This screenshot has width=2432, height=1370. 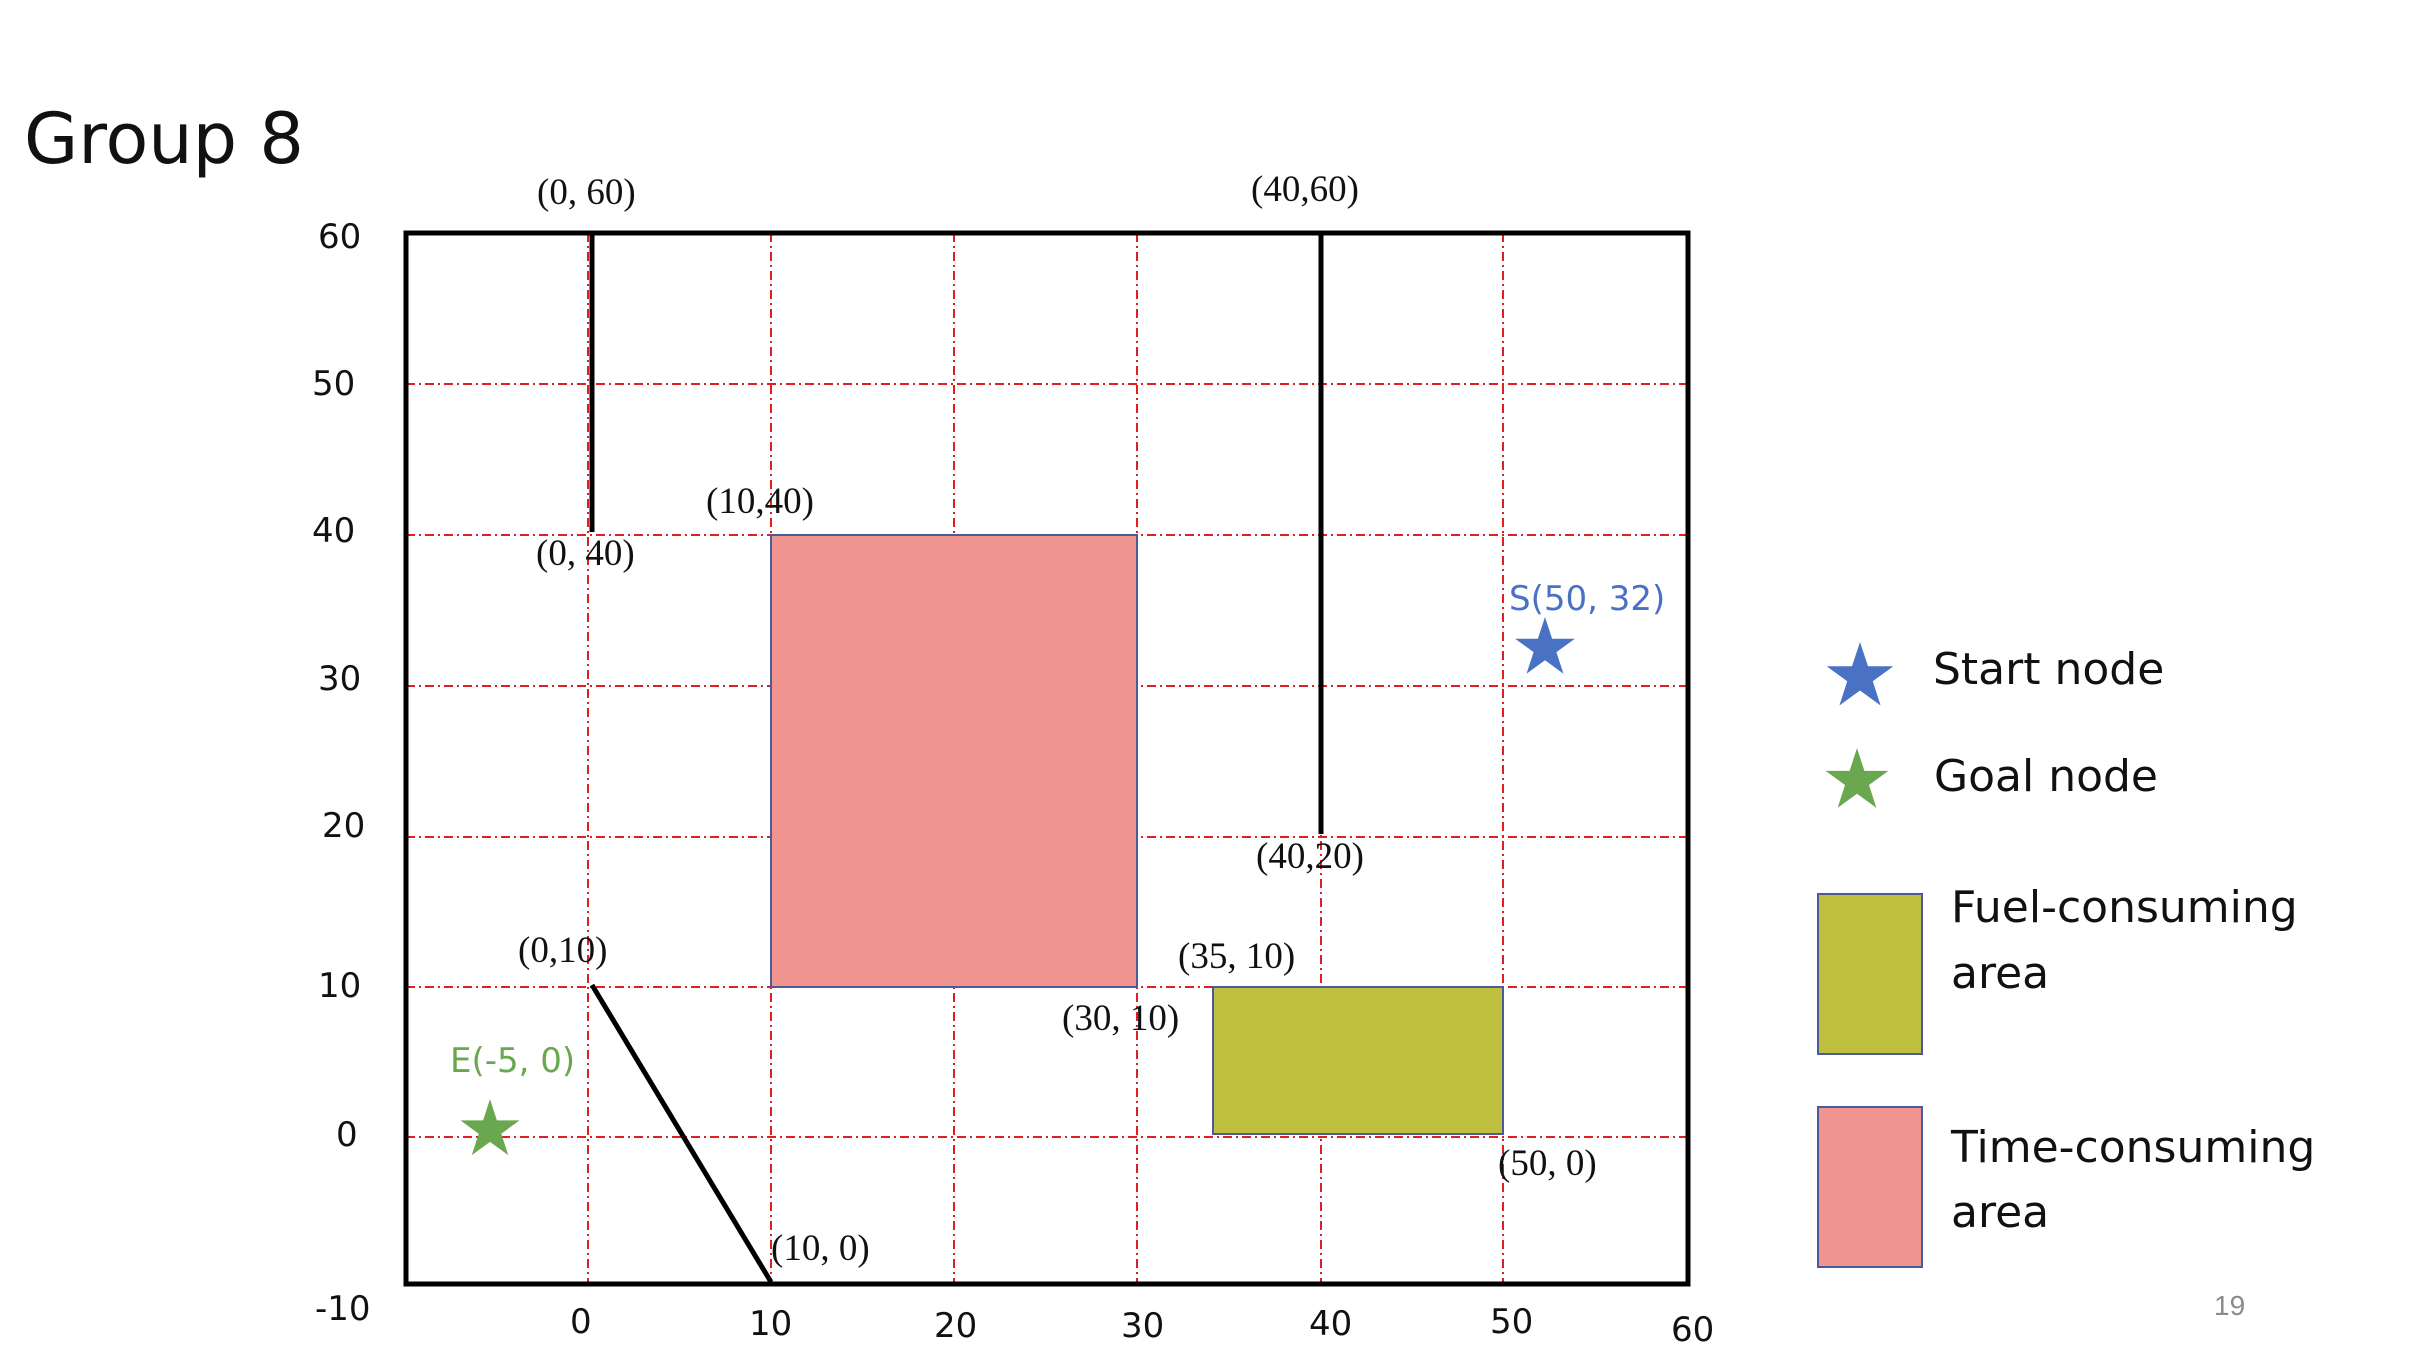 I want to click on legend-time-label-line1: Time-consuming, so click(x=2132, y=1147).